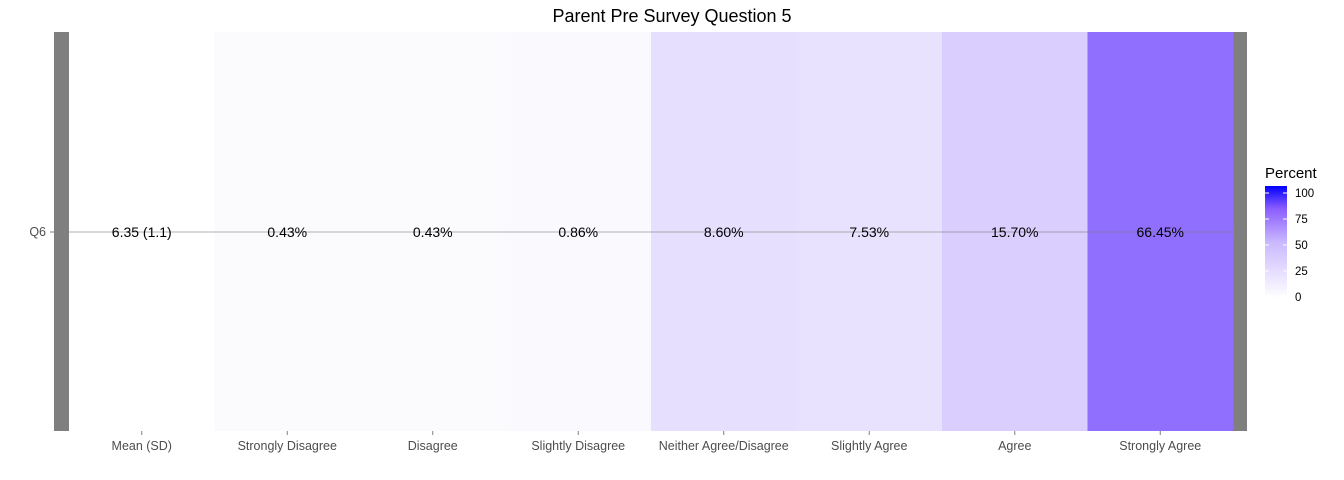 The image size is (1344, 480). Describe the element at coordinates (1160, 446) in the screenshot. I see `x-tick-label: Strongly Agree` at that location.